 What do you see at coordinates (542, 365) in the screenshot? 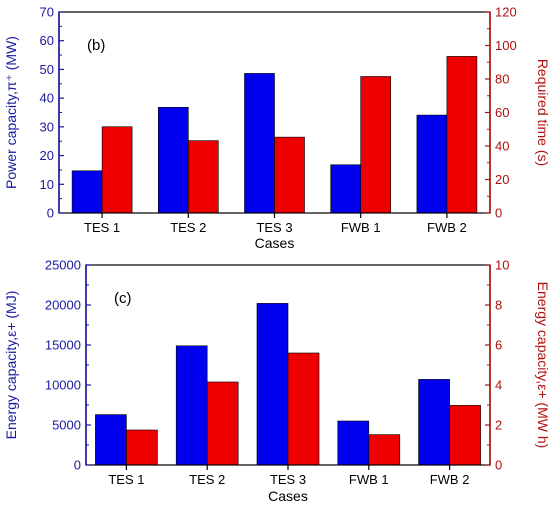
I see `chart1-right-axis-title: Energy capacity,ε+ (MW h)` at bounding box center [542, 365].